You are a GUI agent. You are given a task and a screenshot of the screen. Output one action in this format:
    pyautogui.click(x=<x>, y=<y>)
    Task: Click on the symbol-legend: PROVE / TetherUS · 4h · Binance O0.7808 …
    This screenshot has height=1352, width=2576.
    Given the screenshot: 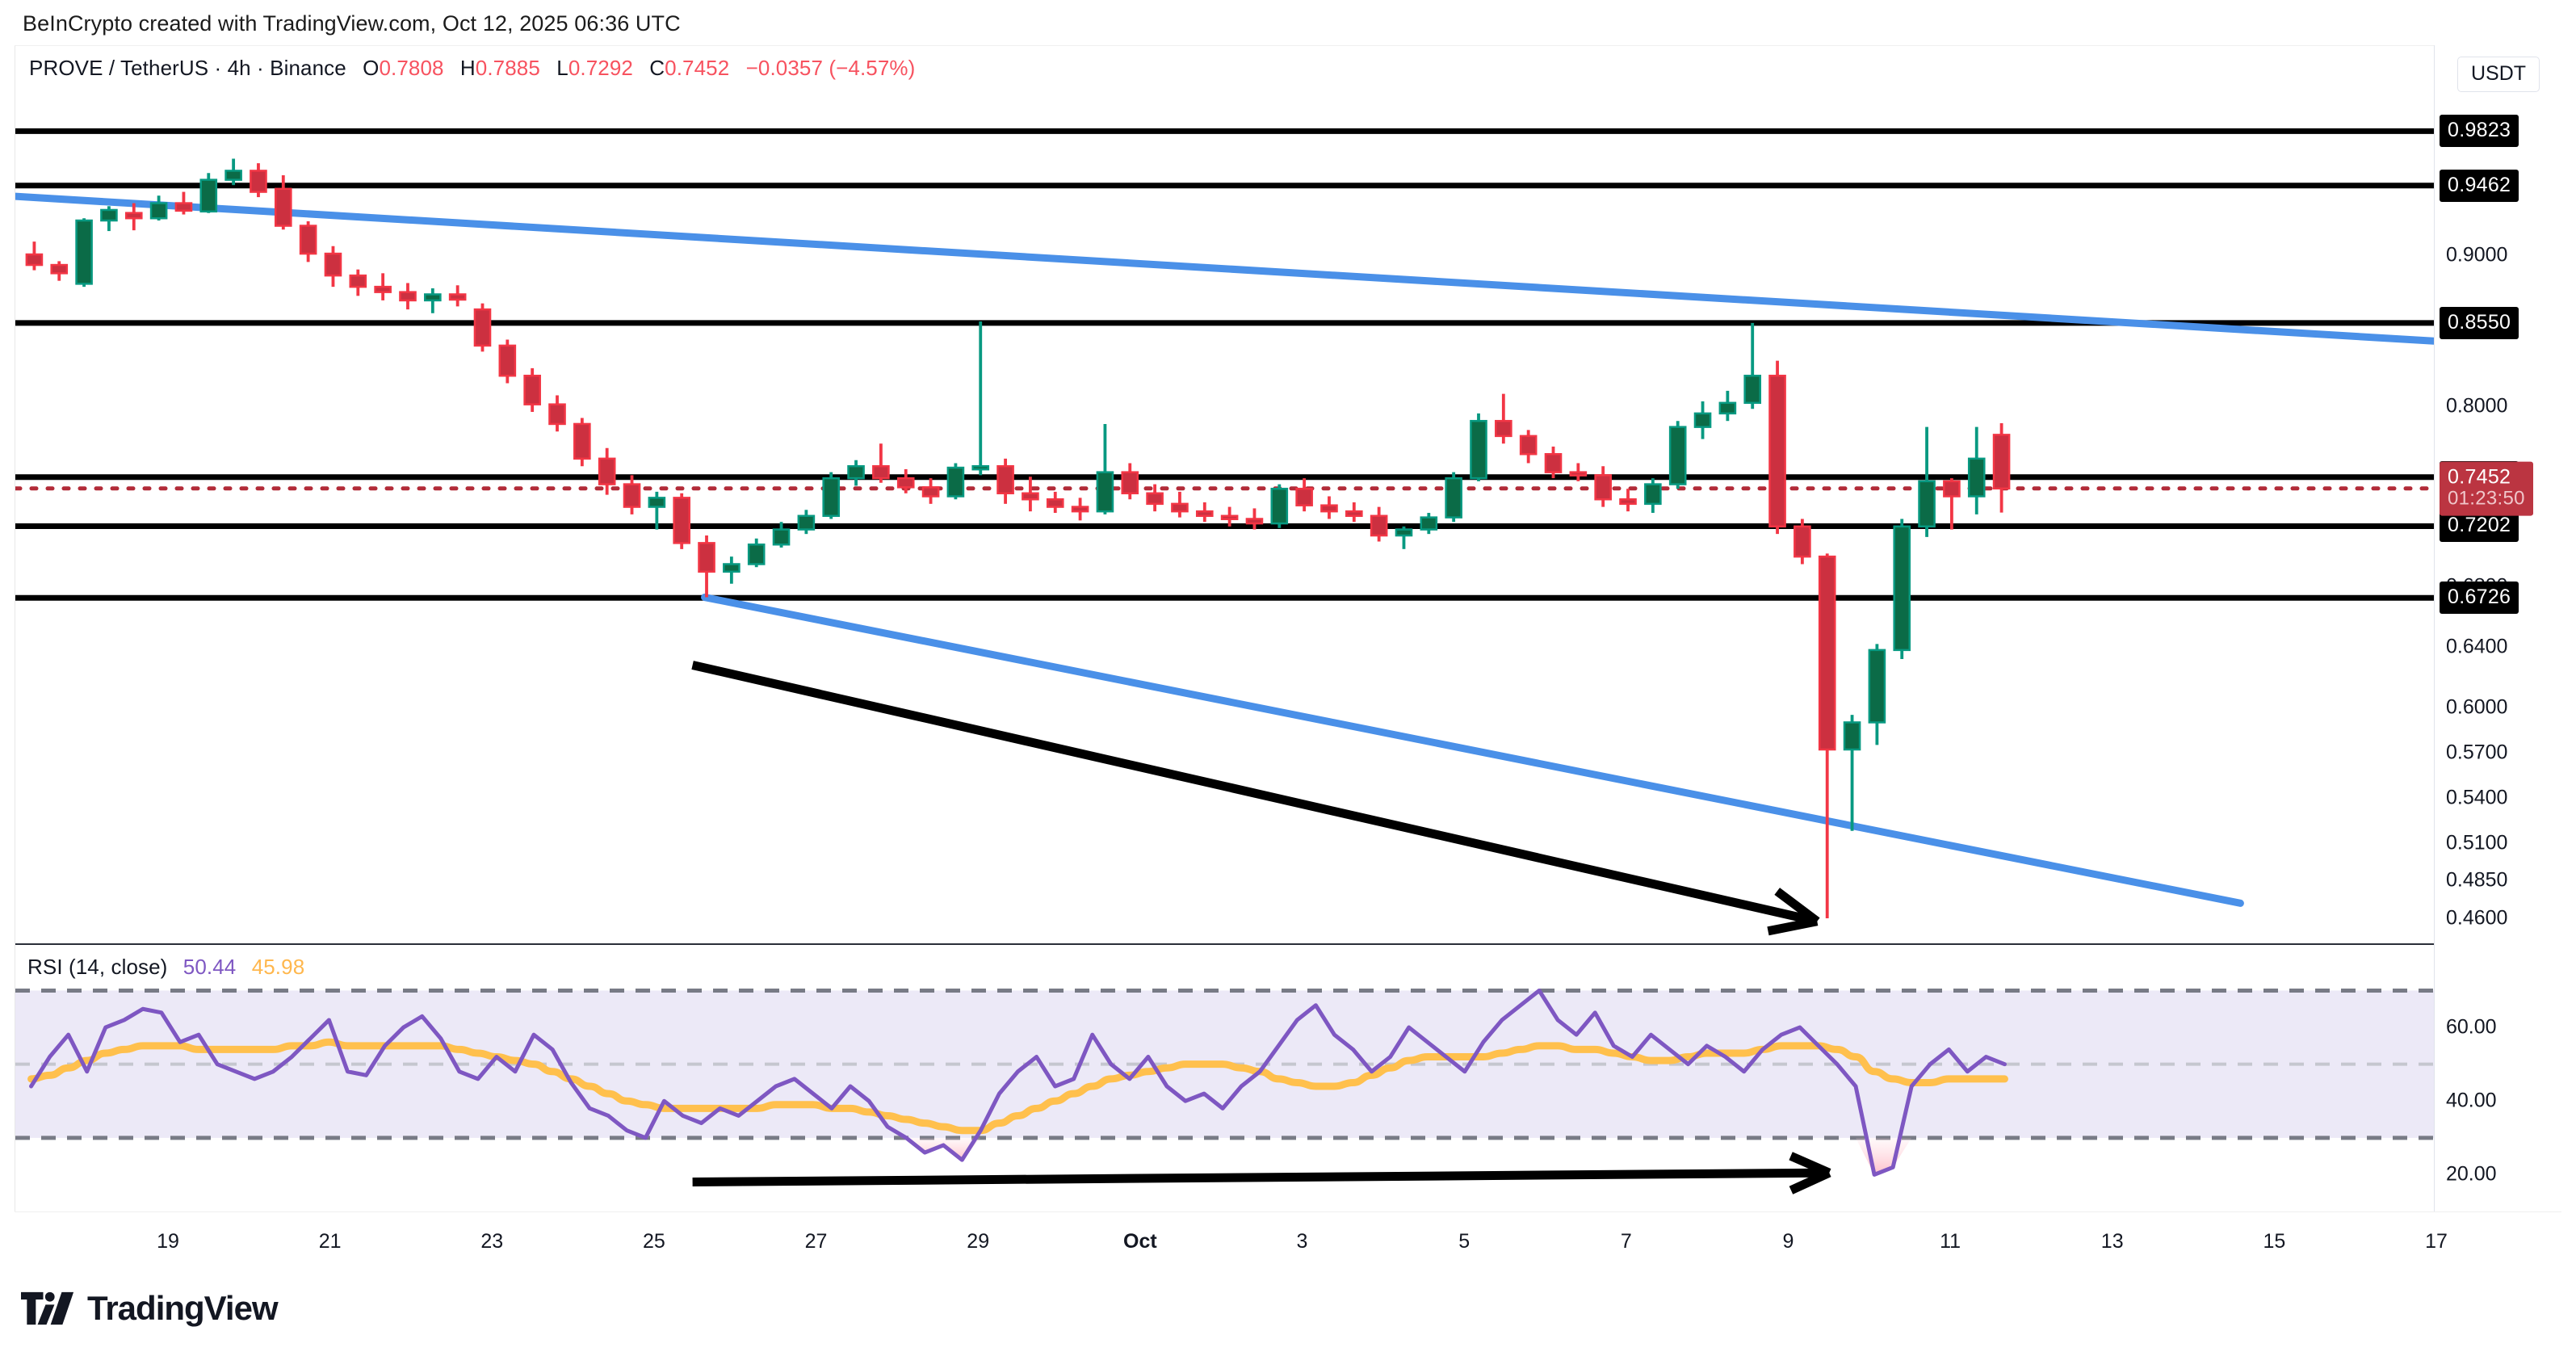 What is the action you would take?
    pyautogui.click(x=472, y=68)
    